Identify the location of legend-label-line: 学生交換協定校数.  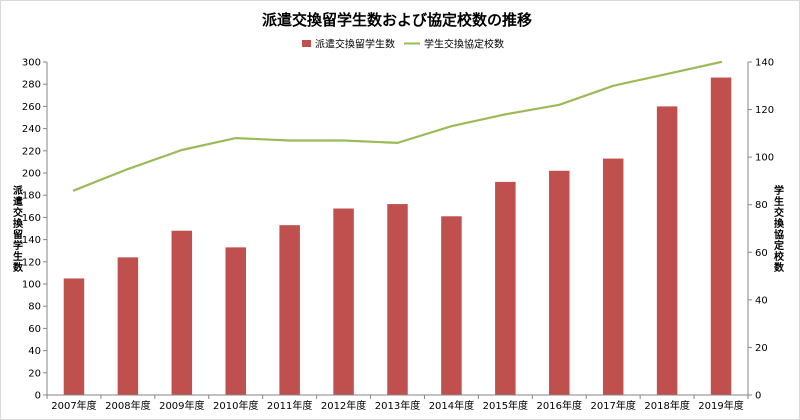
(464, 44).